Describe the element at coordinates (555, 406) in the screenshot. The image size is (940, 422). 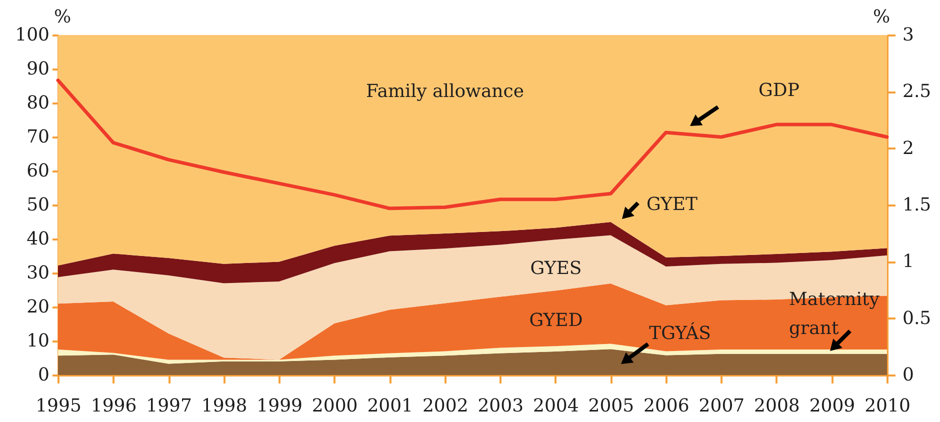
I see `x-tick-label: 2004` at that location.